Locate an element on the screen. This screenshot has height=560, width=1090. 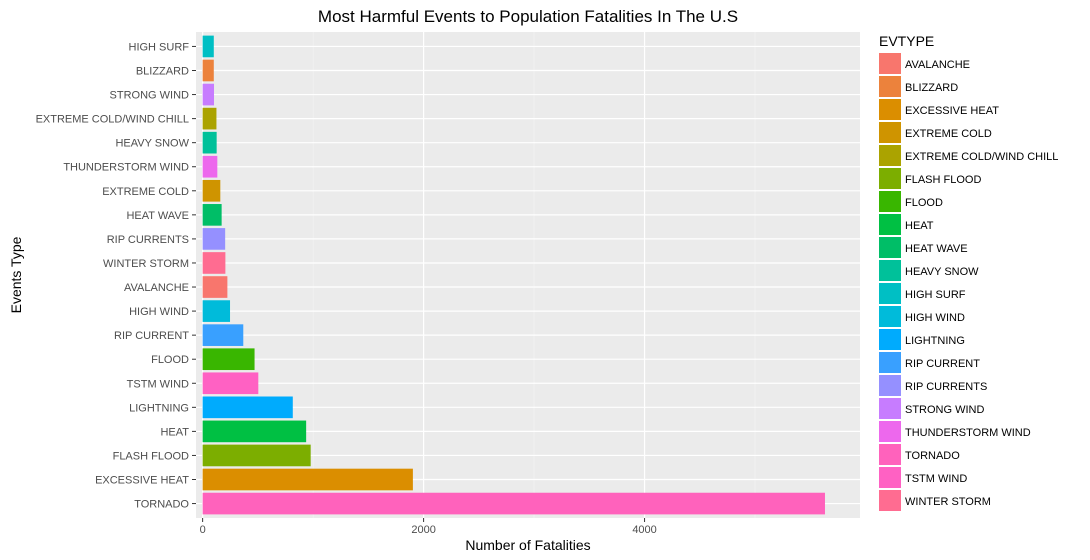
legend-label: EXTREME COLD/WIND CHILL is located at coordinates (981, 157).